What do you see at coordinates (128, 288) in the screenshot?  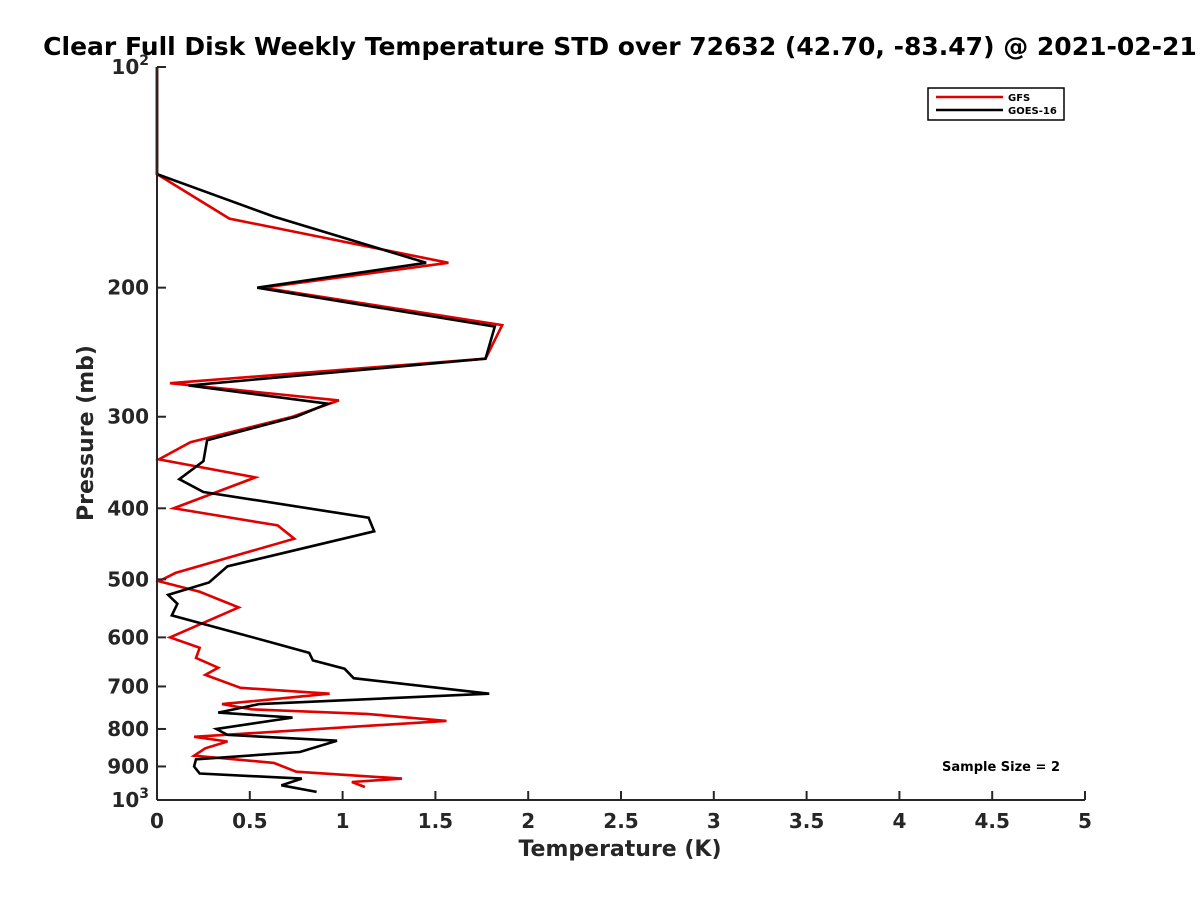 I see `y-tick-label: 200` at bounding box center [128, 288].